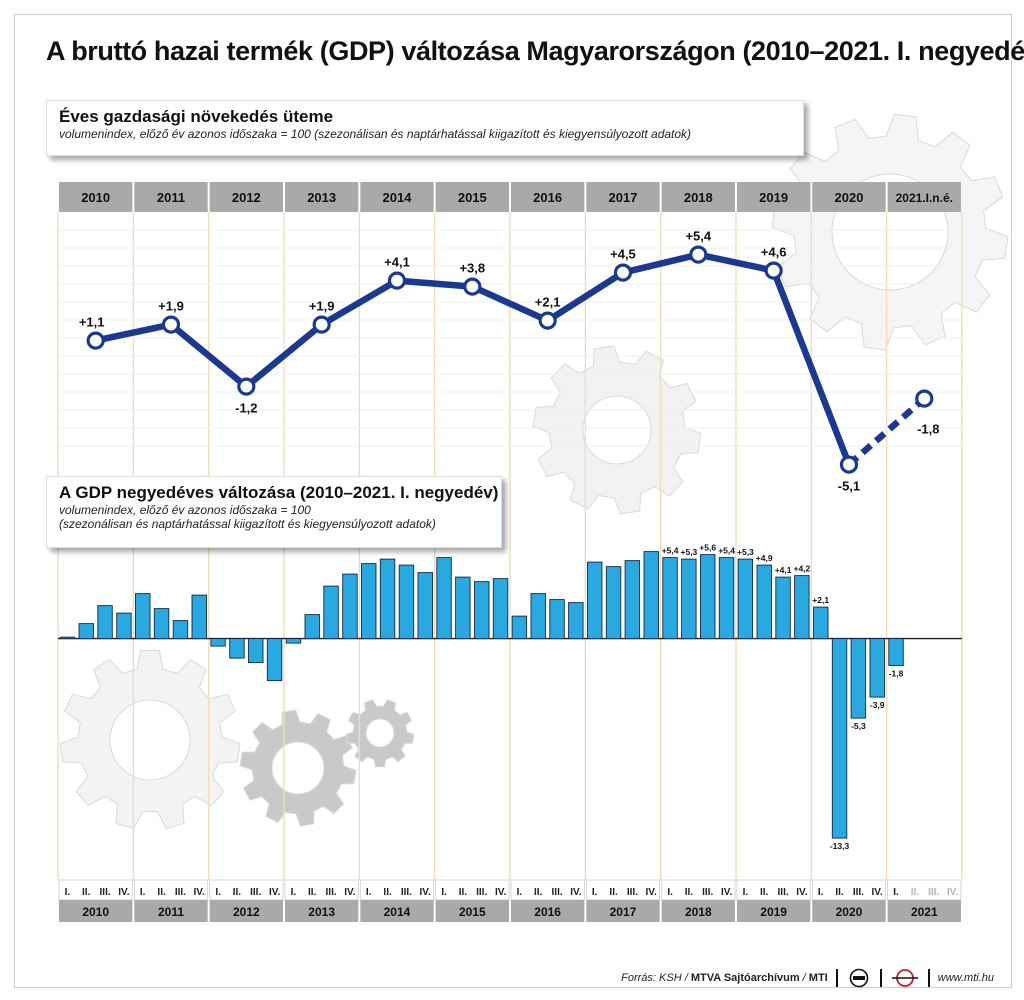  I want to click on bar-label: -3,9, so click(877, 705).